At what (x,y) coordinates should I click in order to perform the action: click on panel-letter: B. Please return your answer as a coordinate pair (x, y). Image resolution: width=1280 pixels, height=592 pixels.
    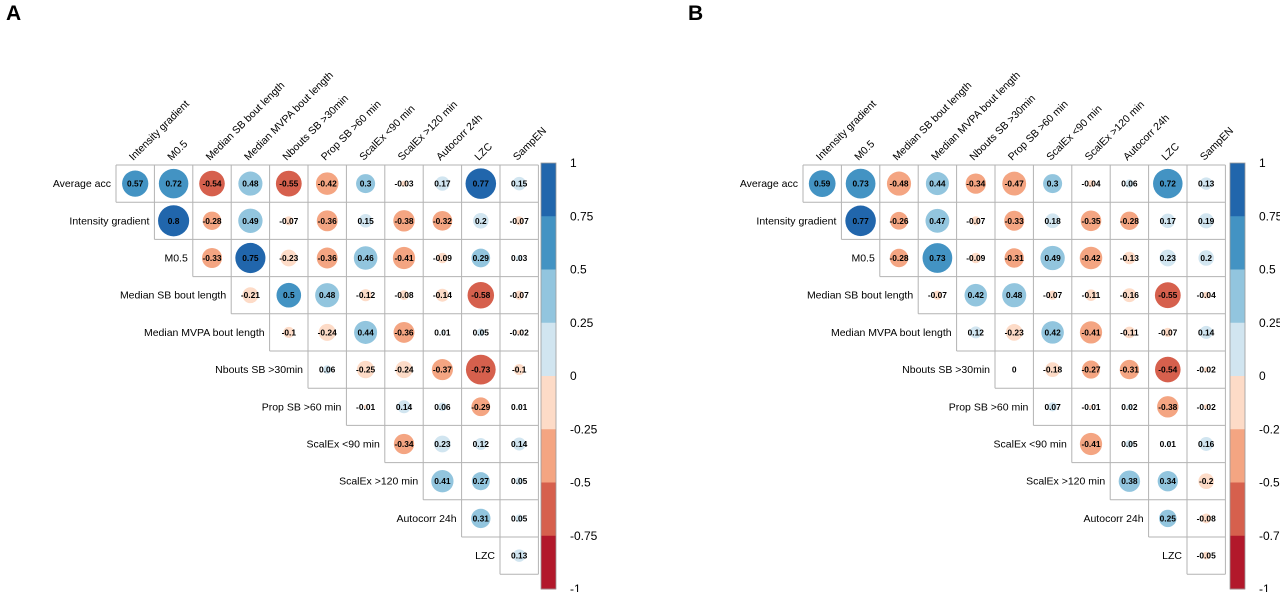
    Looking at the image, I should click on (695, 13).